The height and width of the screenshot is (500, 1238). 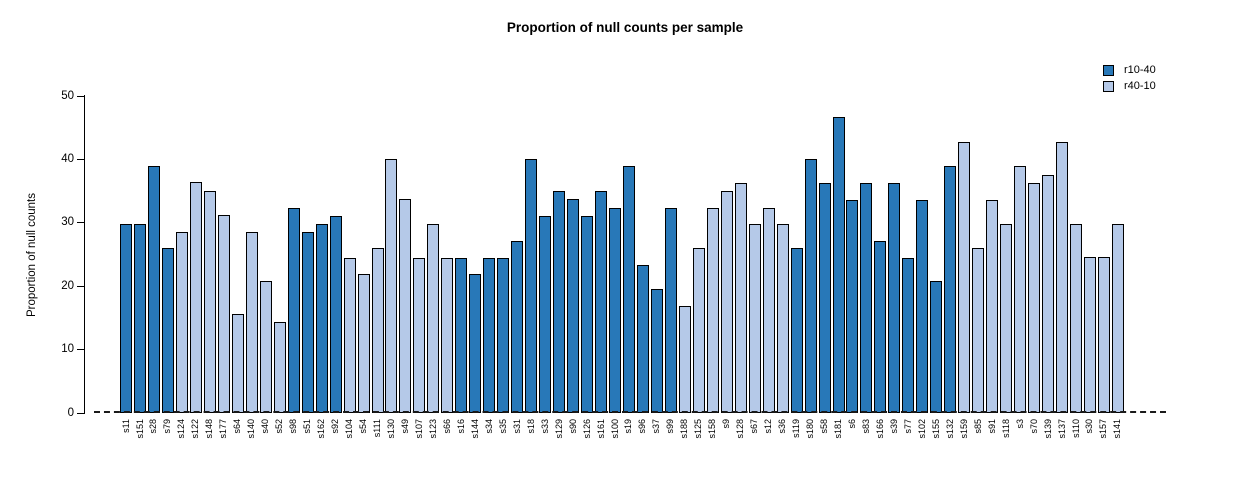 I want to click on x-tick-label: s141, so click(x=1117, y=429).